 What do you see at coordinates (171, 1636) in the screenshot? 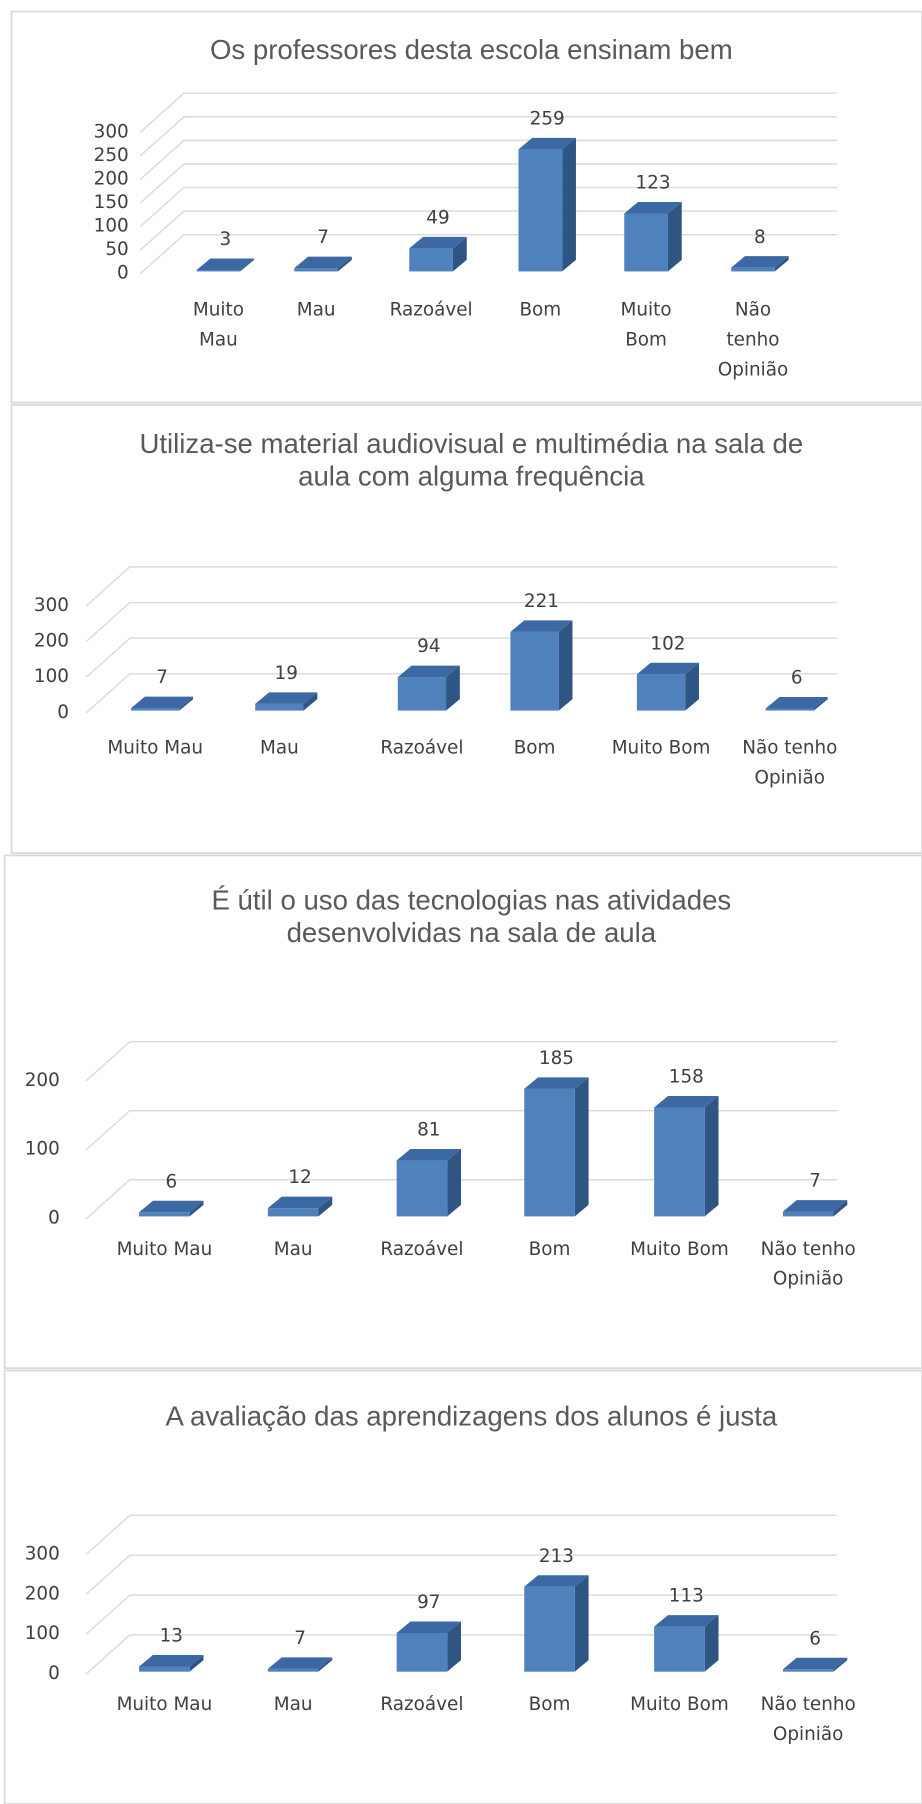
I see `data-label: 13` at bounding box center [171, 1636].